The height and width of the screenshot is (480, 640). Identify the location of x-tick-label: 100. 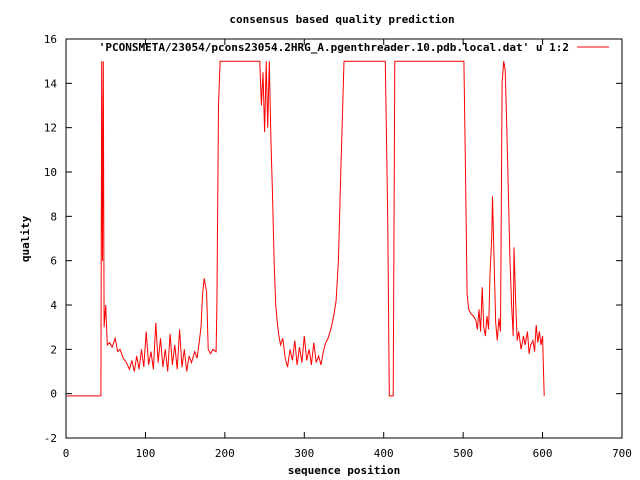
(145, 453).